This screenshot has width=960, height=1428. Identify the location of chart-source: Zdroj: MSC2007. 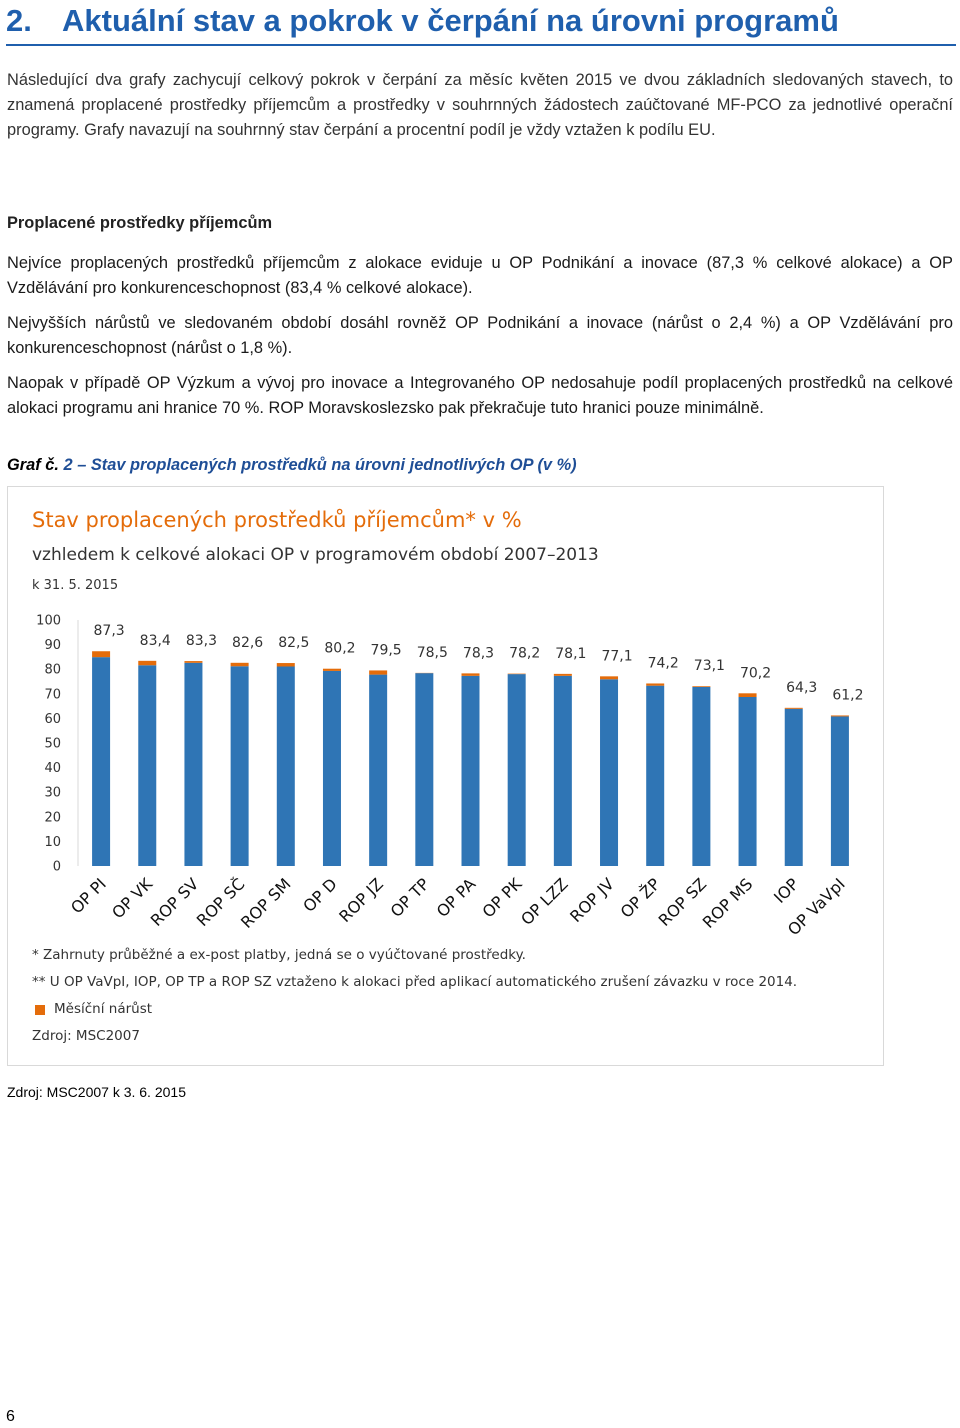
(86, 1036).